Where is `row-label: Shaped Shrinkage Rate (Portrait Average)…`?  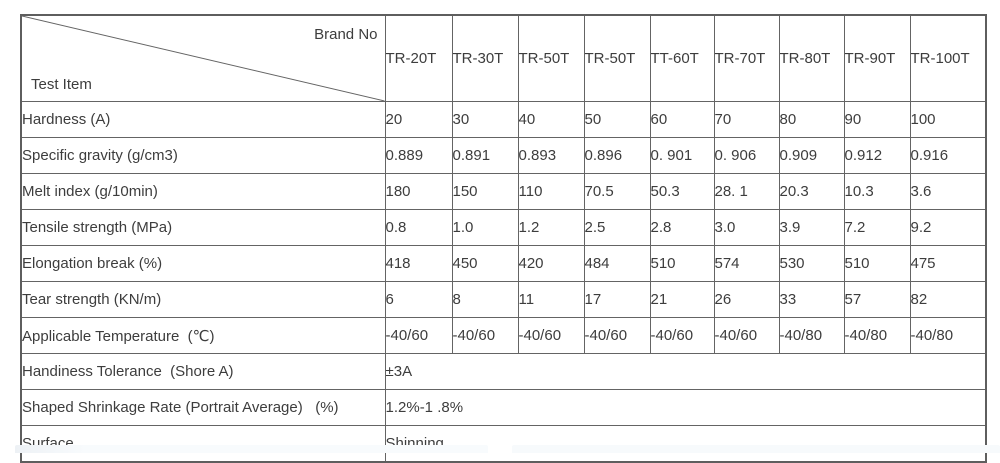 row-label: Shaped Shrinkage Rate (Portrait Average)… is located at coordinates (203, 407).